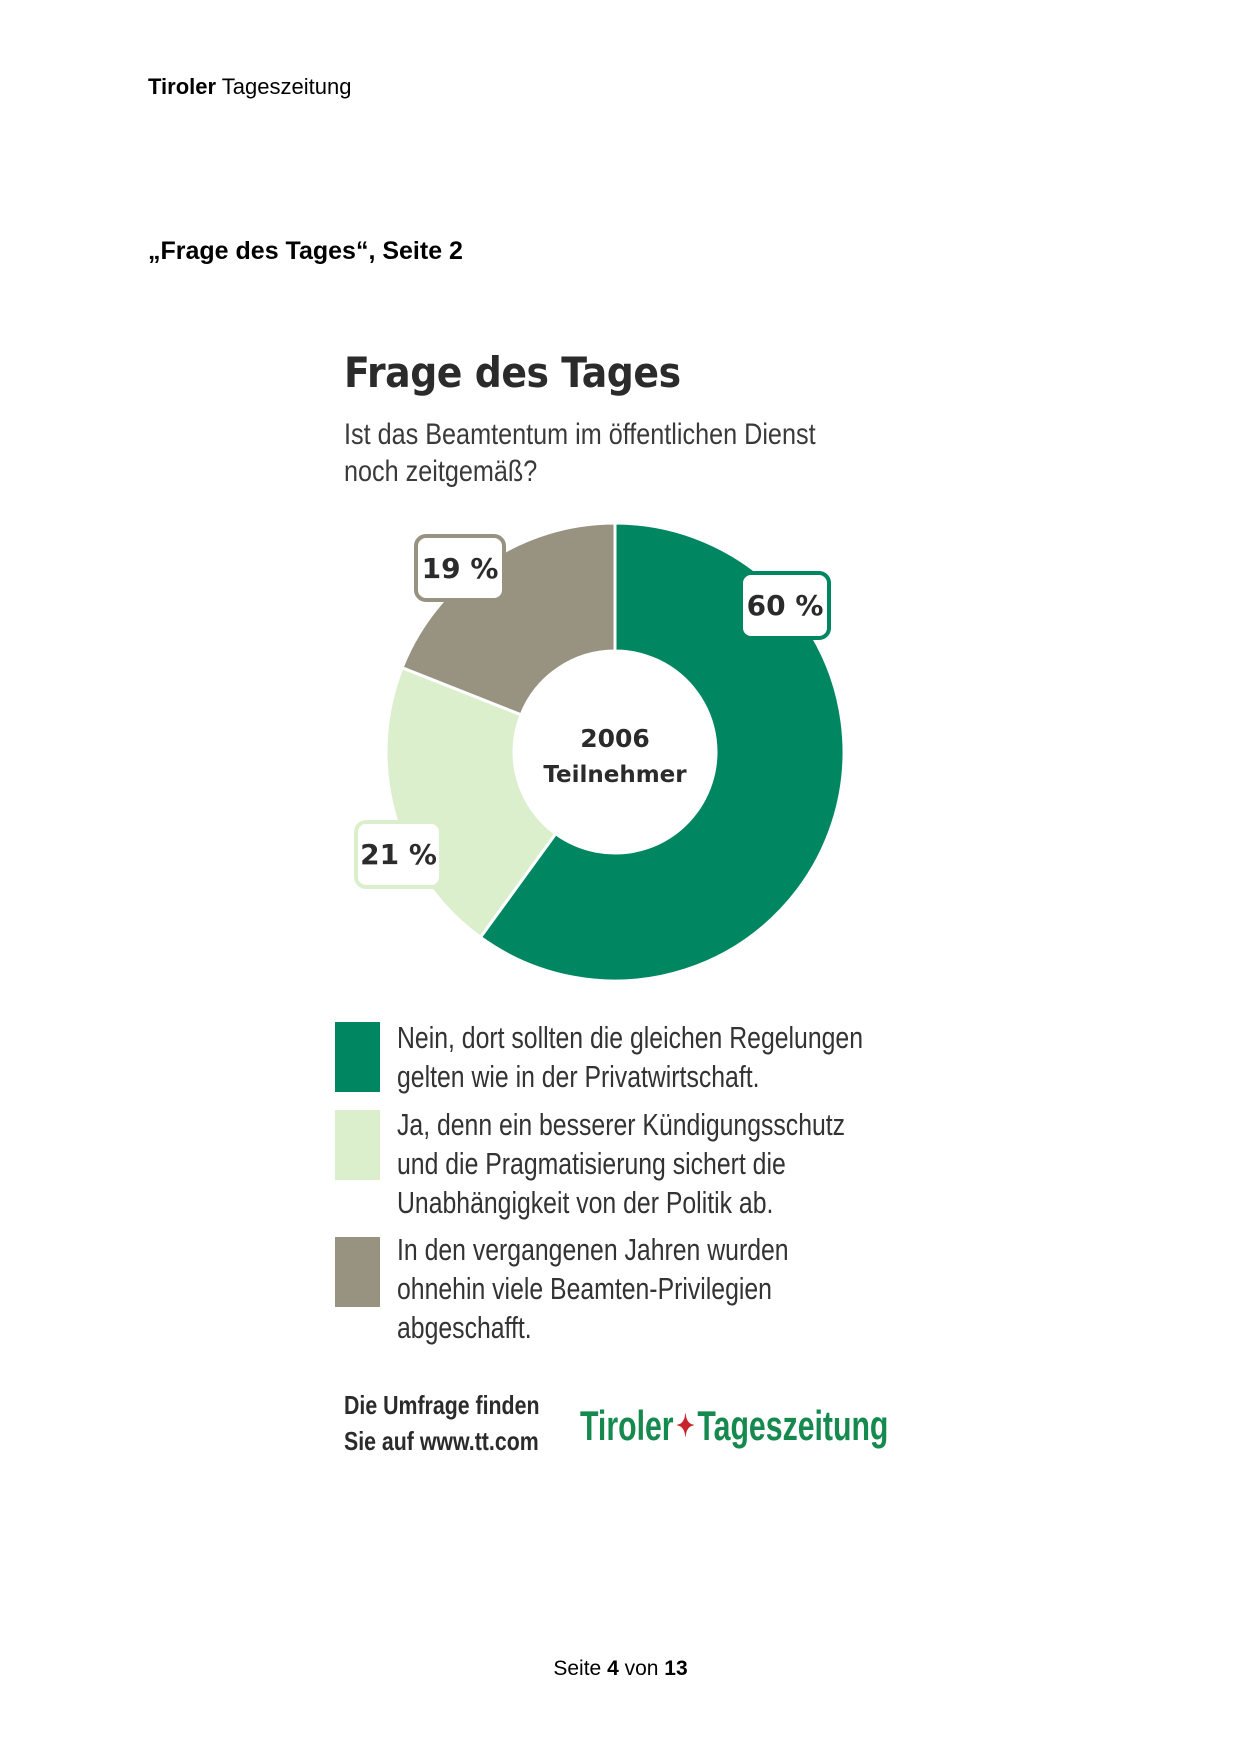 Image resolution: width=1241 pixels, height=1754 pixels. I want to click on logo-text-left: Tiroler, so click(627, 1425).